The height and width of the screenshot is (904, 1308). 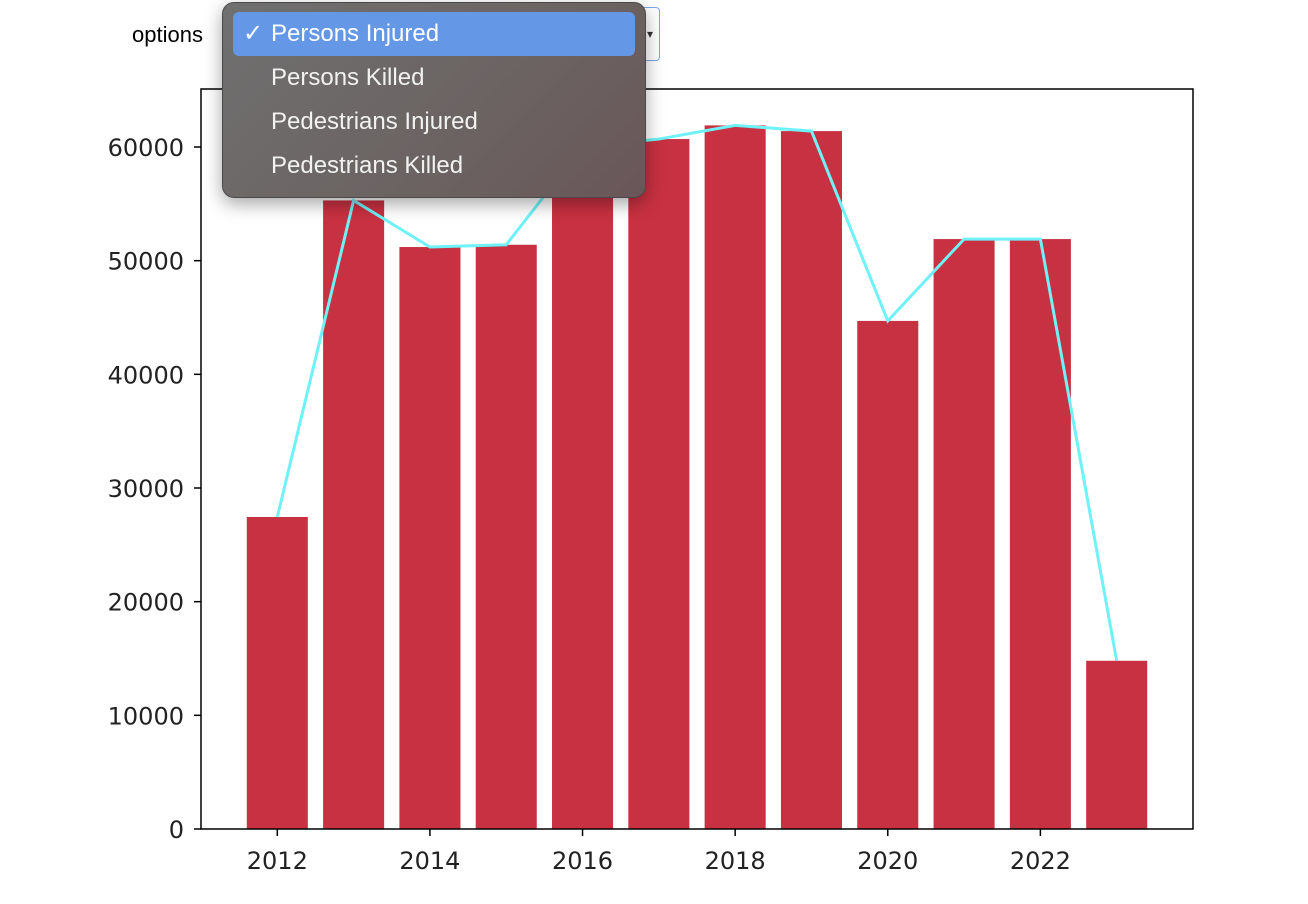 What do you see at coordinates (434, 78) in the screenshot?
I see `menu-item-persons-killed: Persons Killed` at bounding box center [434, 78].